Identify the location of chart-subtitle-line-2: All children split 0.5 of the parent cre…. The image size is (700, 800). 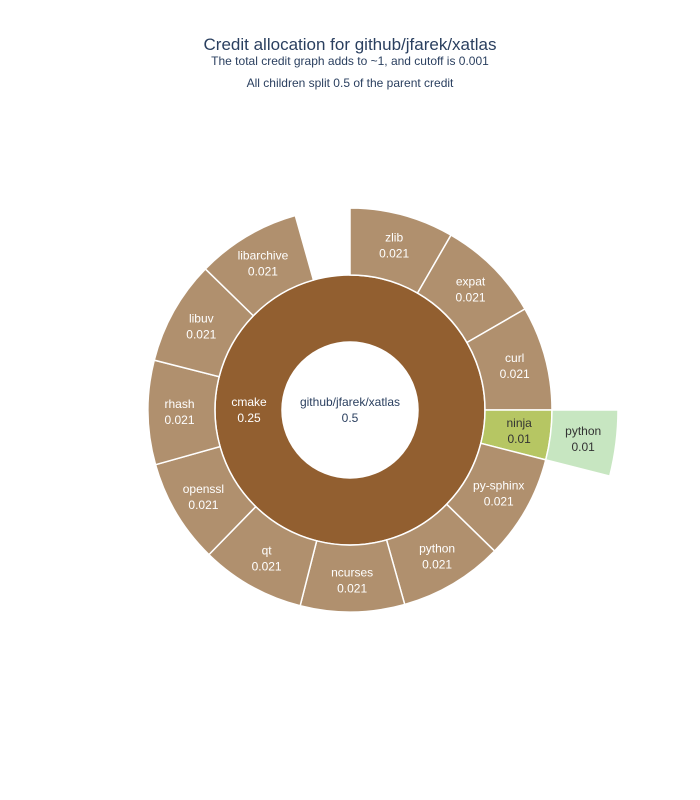
(350, 83).